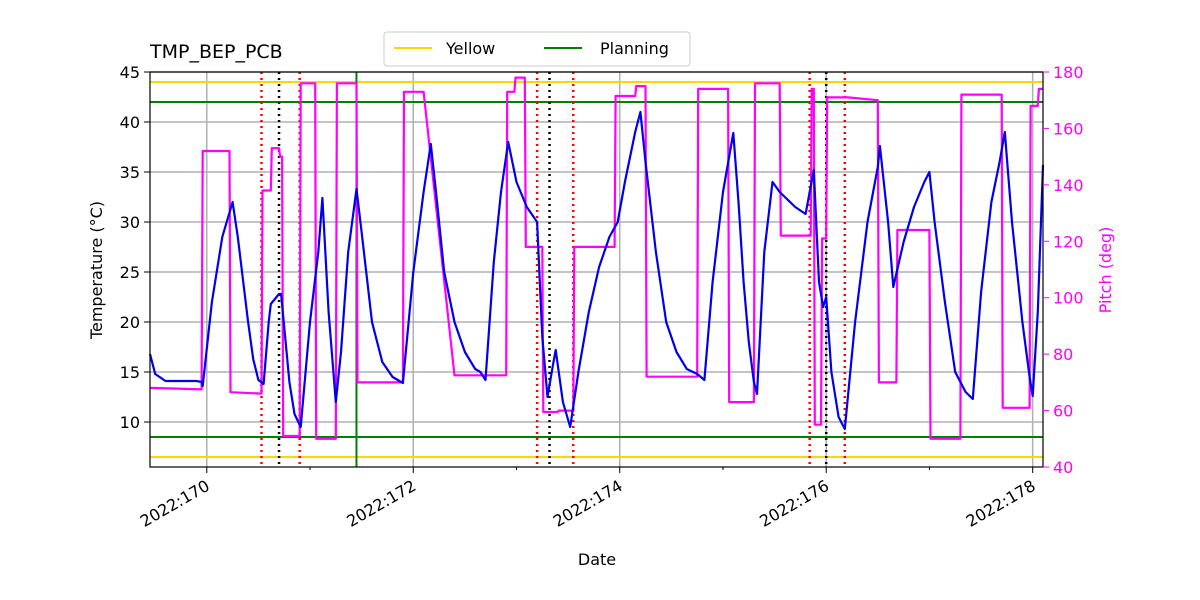 The image size is (1200, 600). I want to click on y-axis-label: Temperature (°C), so click(96, 270).